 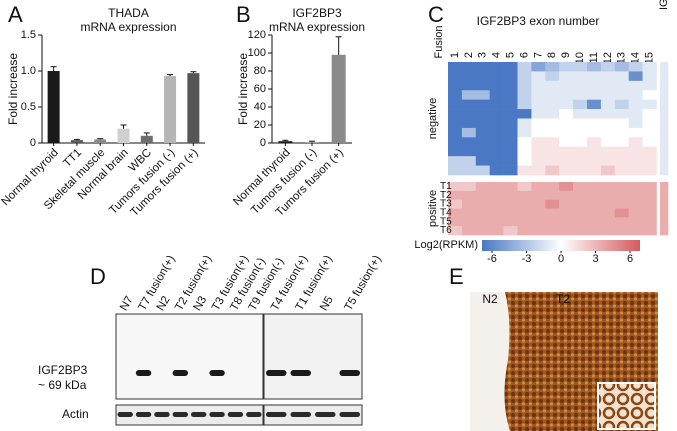 What do you see at coordinates (260, 71) in the screenshot?
I see `y-tick-label: 80` at bounding box center [260, 71].